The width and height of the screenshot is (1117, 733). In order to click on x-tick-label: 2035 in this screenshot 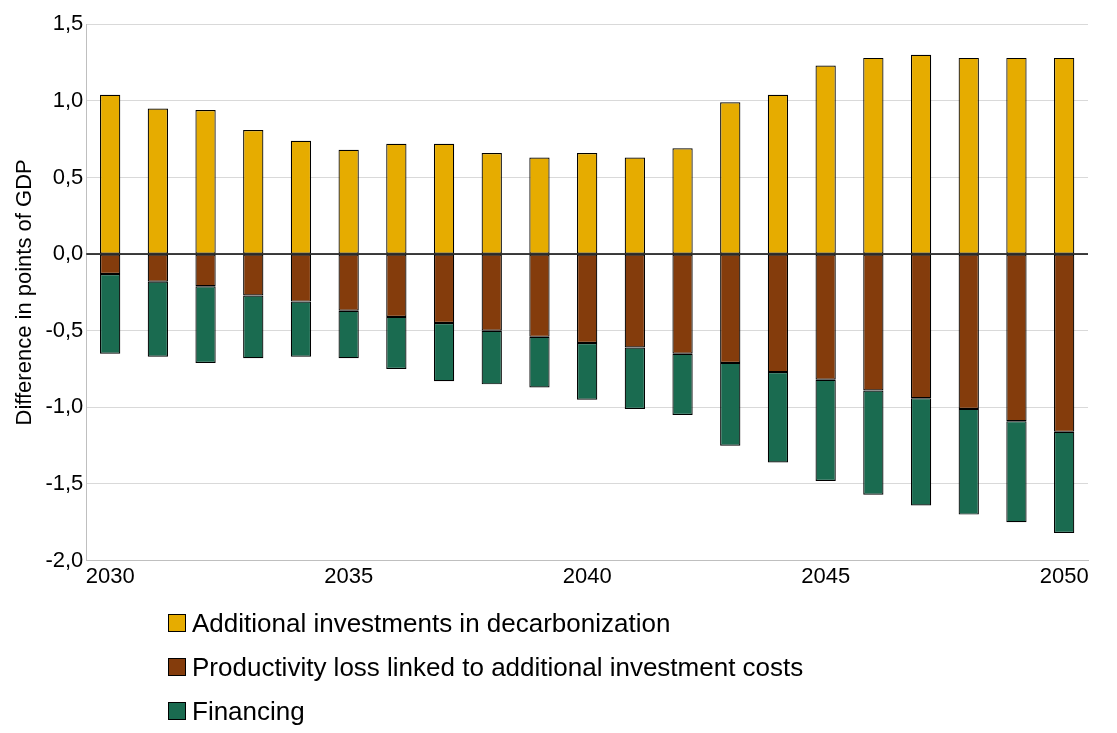, I will do `click(349, 575)`.